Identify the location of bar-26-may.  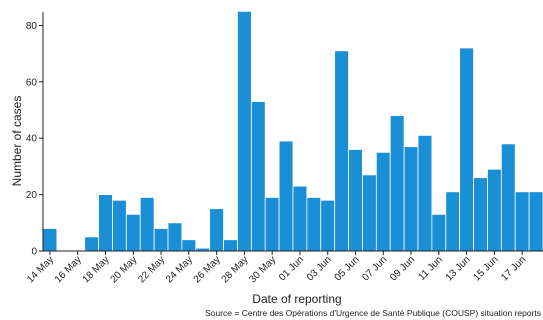
(216, 230).